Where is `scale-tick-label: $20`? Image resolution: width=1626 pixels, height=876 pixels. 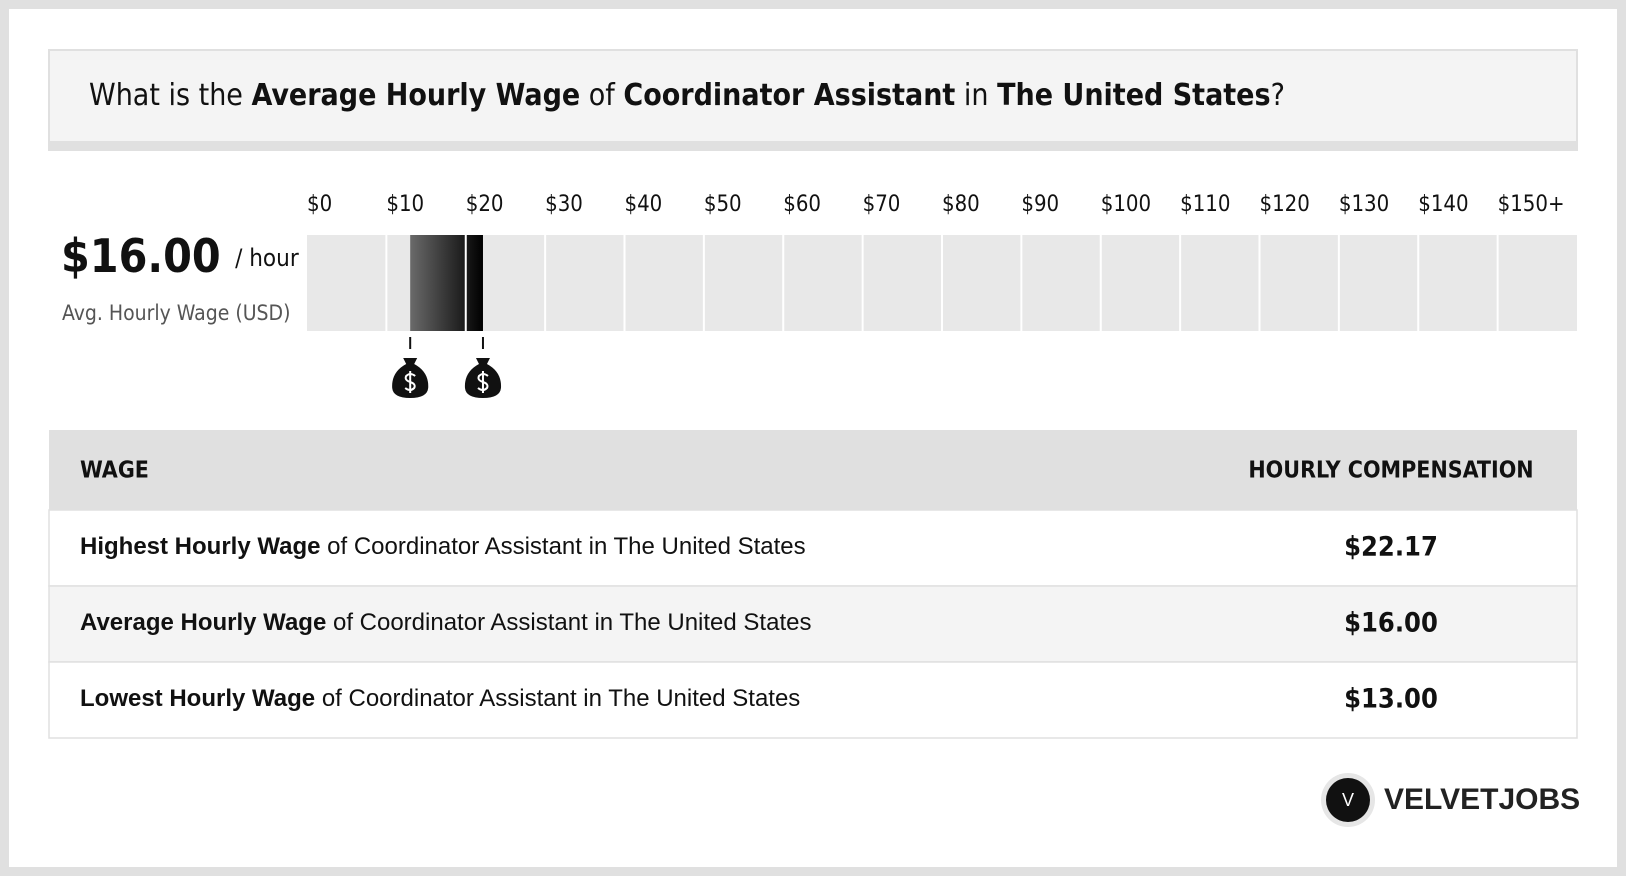
scale-tick-label: $20 is located at coordinates (485, 204).